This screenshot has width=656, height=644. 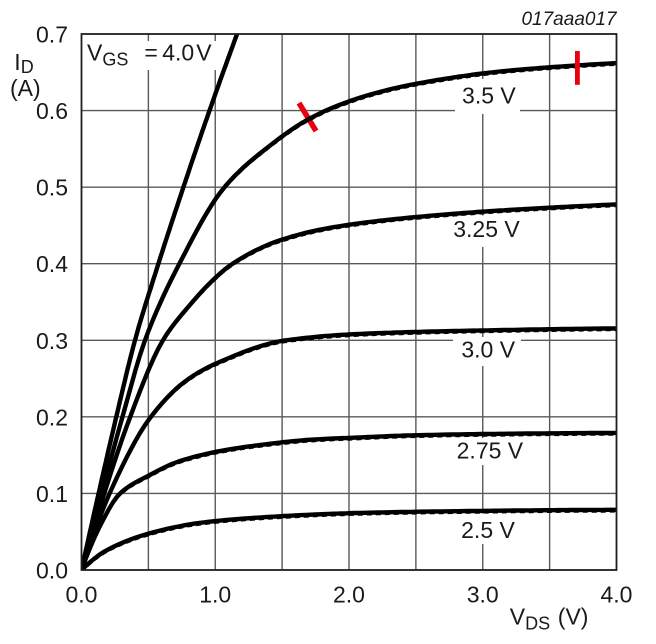 I want to click on svg-text: 0.5, so click(x=52, y=188).